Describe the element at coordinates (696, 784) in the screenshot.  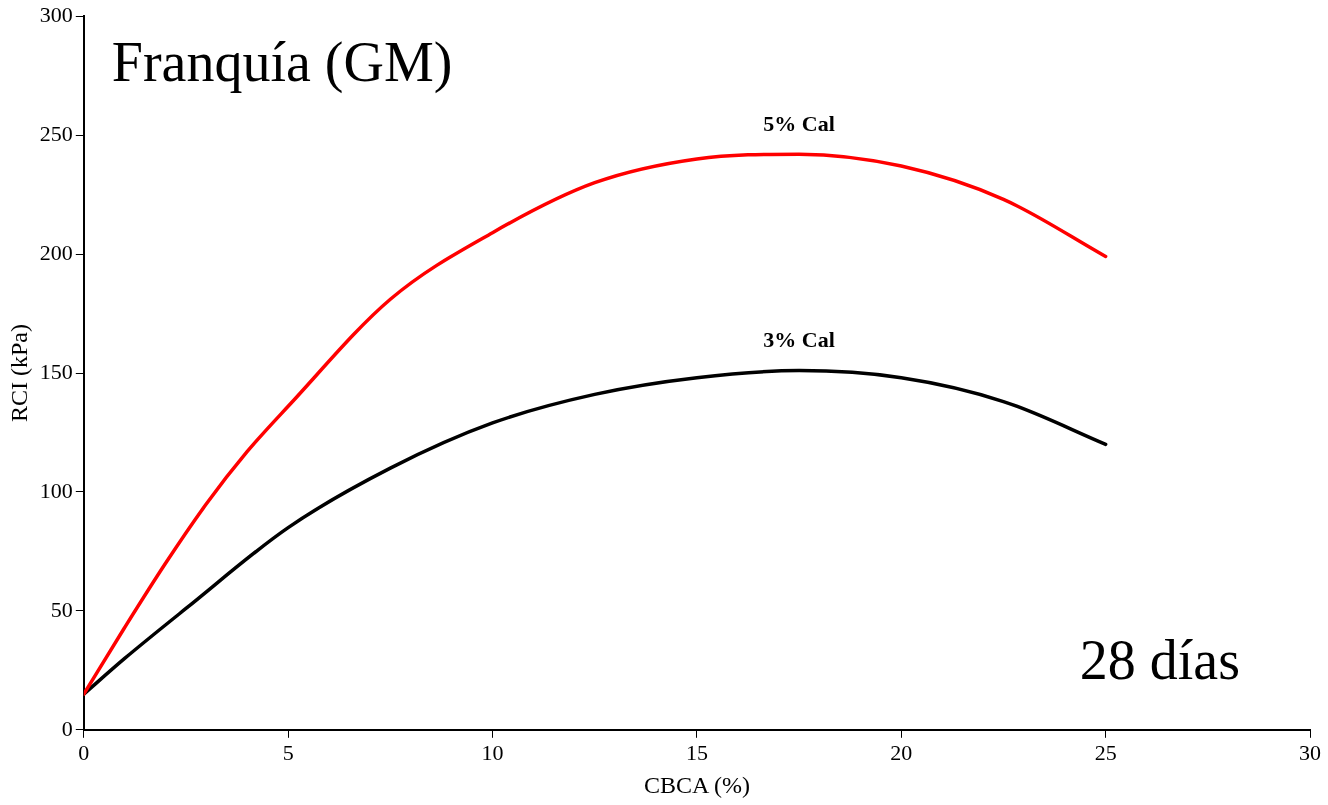
I see `x-axis-title: CBCA (%)` at that location.